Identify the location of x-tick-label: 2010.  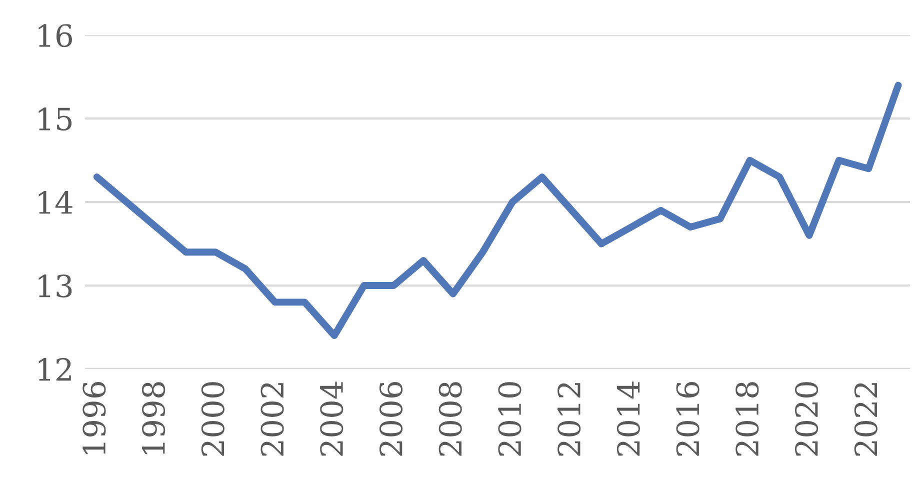
(510, 419).